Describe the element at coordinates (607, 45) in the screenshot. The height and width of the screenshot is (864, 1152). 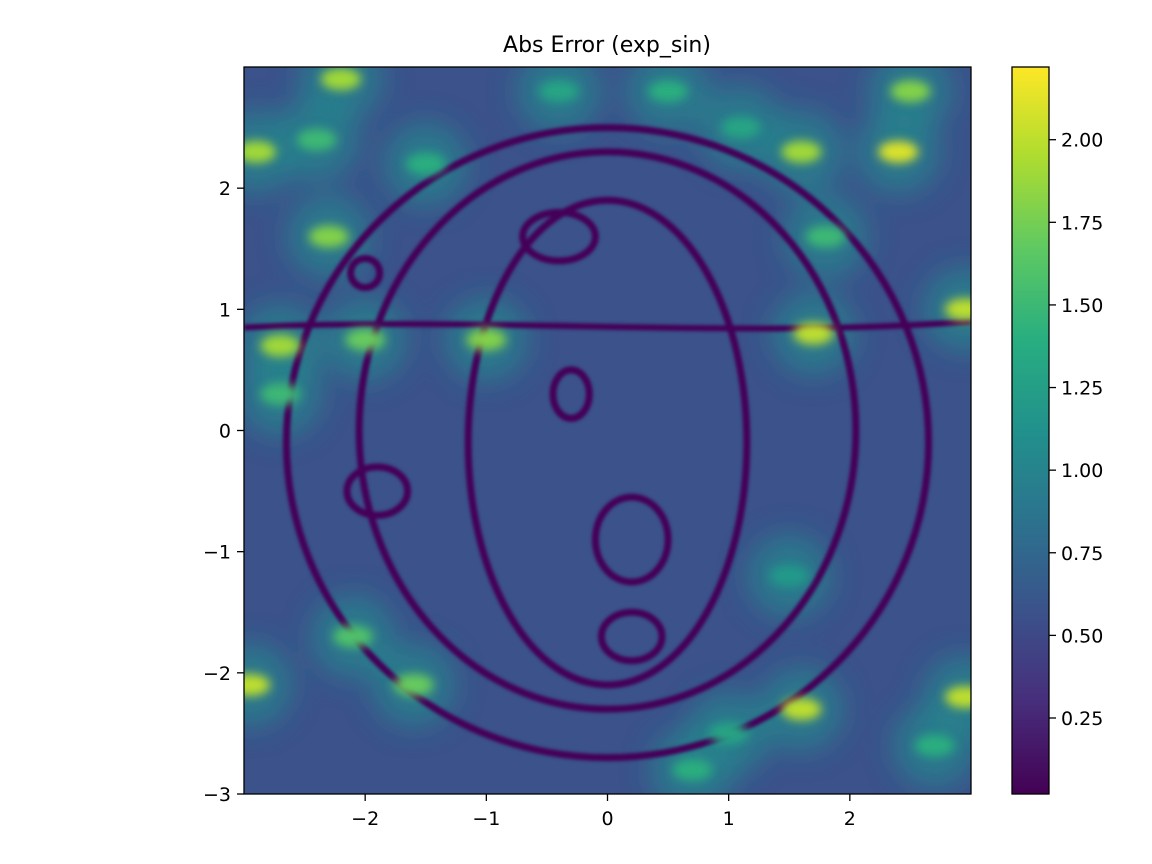
I see `chart-title: Abs Error (exp_sin)` at that location.